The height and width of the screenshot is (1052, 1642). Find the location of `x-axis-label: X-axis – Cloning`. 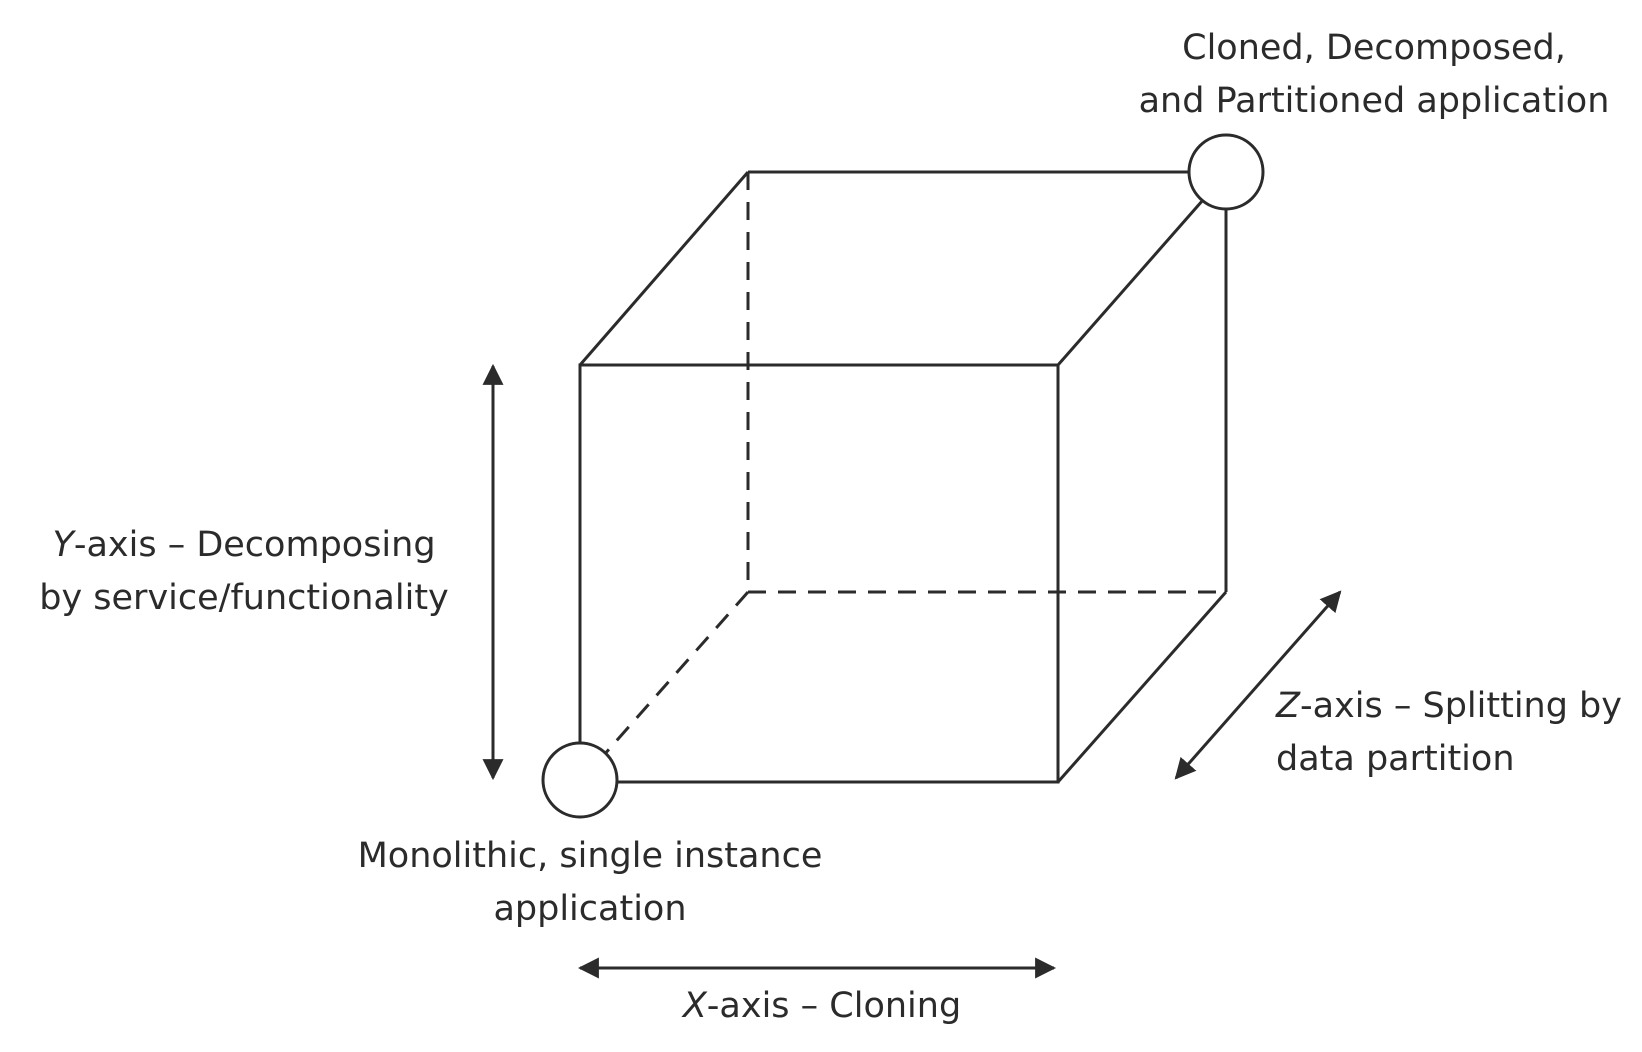

x-axis-label: X-axis – Cloning is located at coordinates (822, 1006).